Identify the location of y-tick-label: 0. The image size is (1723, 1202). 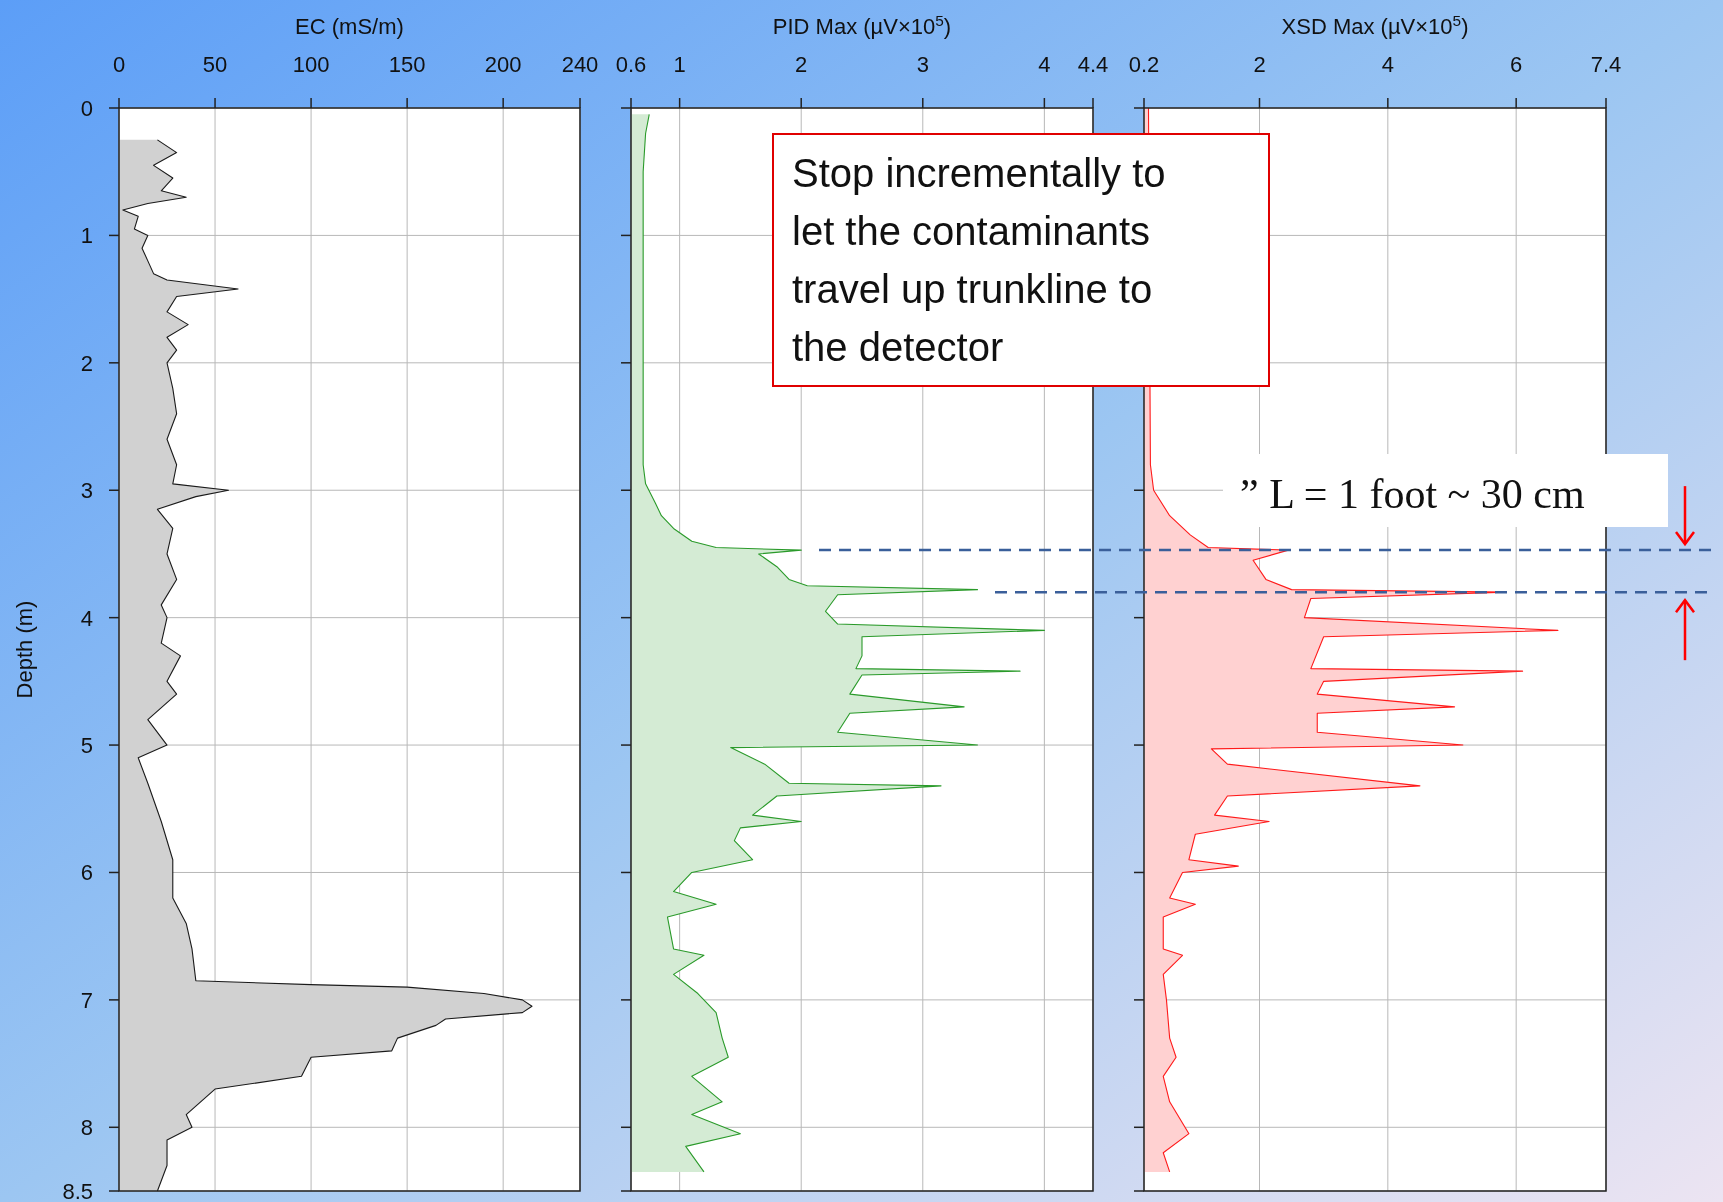
(86, 108).